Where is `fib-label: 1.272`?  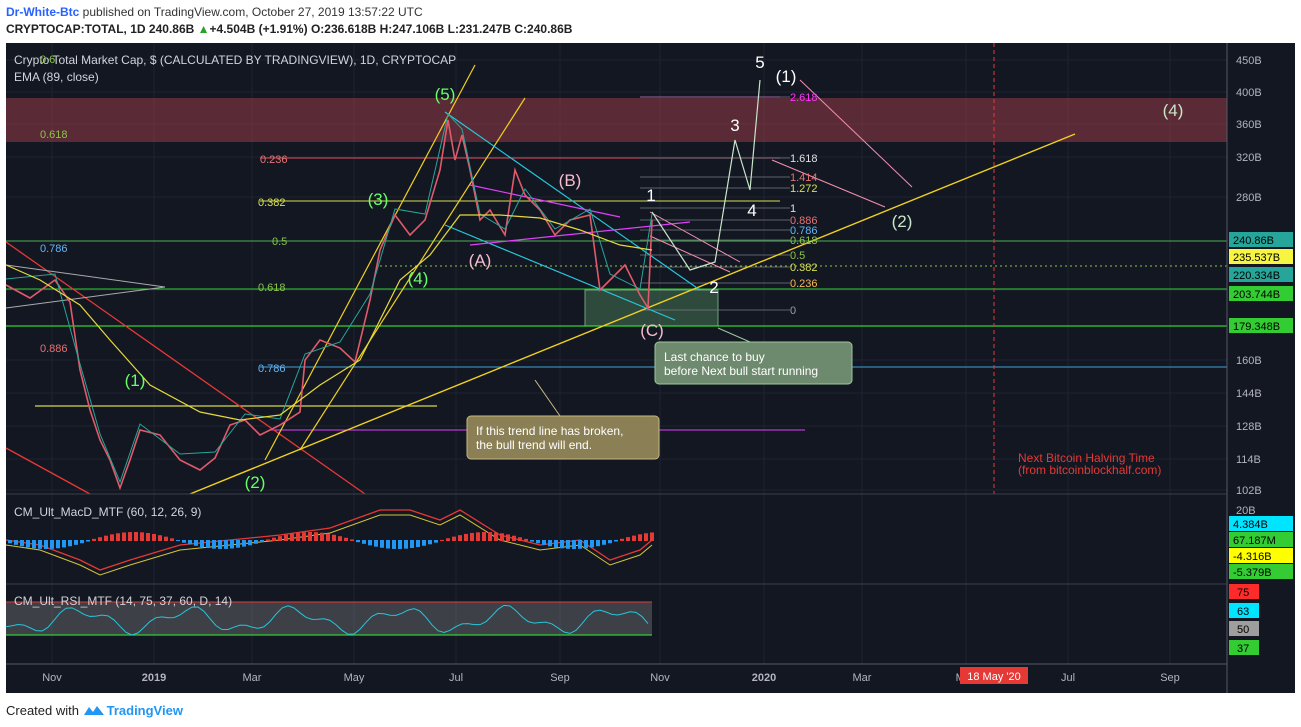 fib-label: 1.272 is located at coordinates (804, 189).